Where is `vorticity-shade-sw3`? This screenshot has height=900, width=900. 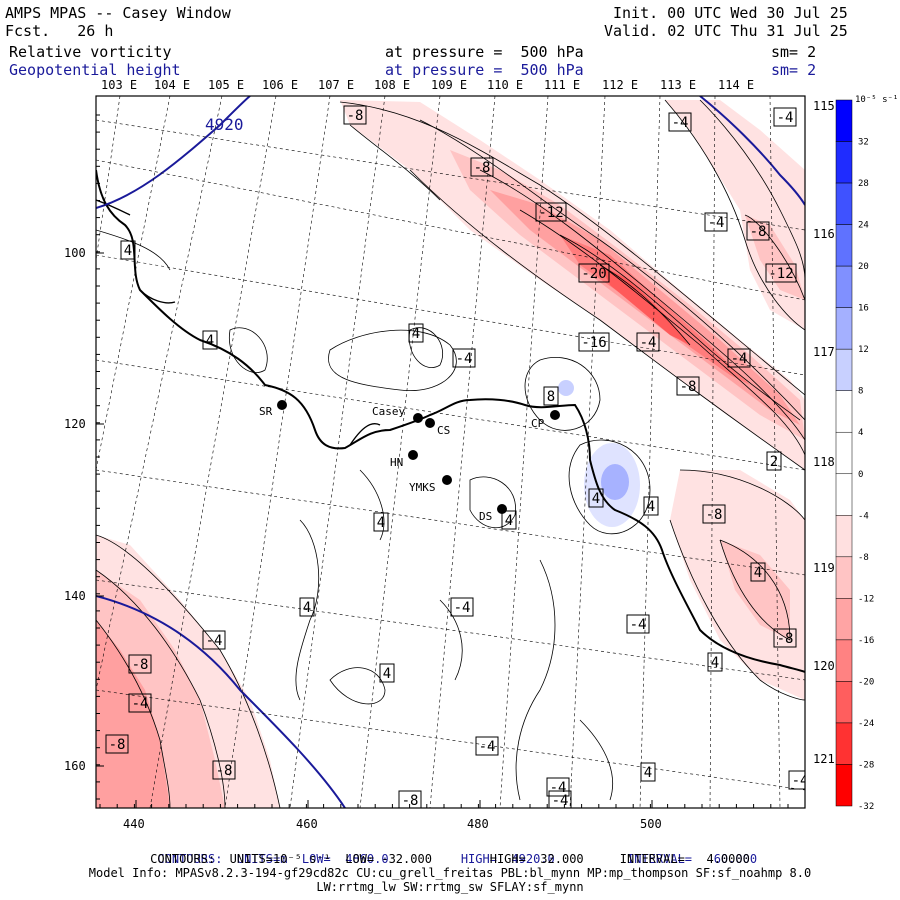
vorticity-shade-sw3 is located at coordinates (133, 714).